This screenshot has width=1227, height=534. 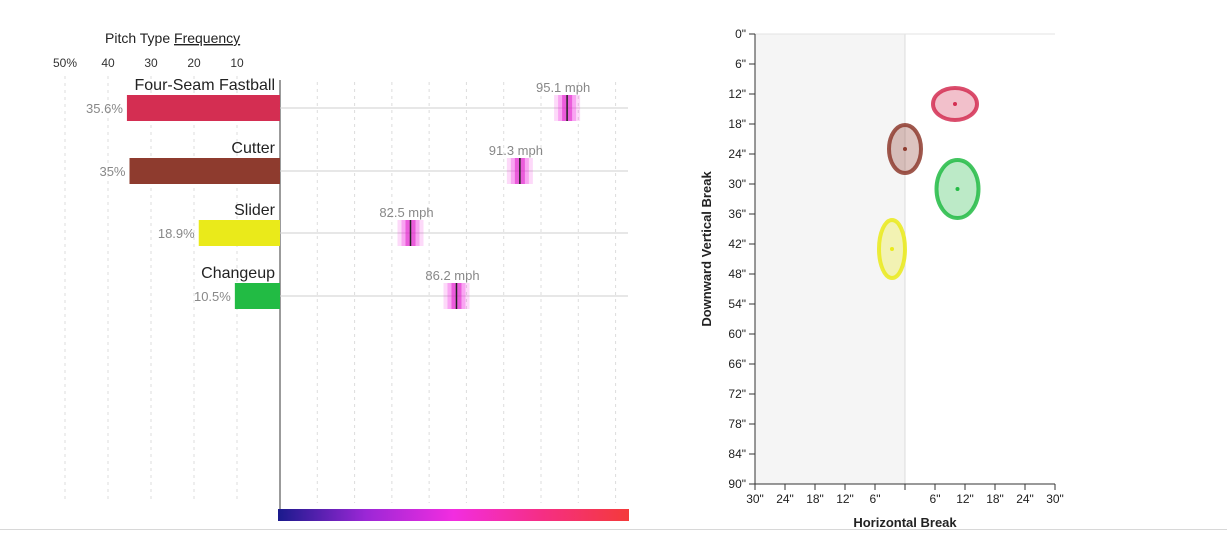 What do you see at coordinates (737, 214) in the screenshot?
I see `y-tick-label: 36"` at bounding box center [737, 214].